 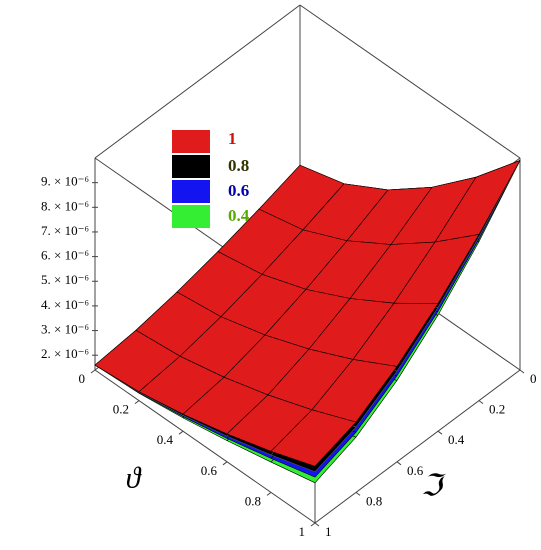 I want to click on y-tick-label: 1, so click(x=328, y=531).